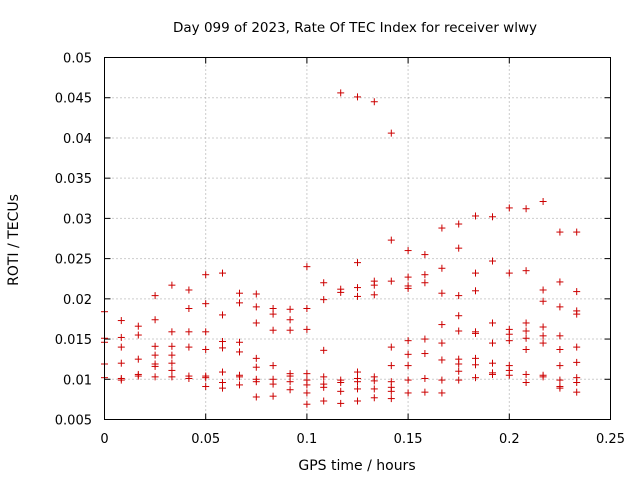 The width and height of the screenshot is (640, 480). Describe the element at coordinates (73, 99) in the screenshot. I see `y-tick-label: 0.045` at that location.